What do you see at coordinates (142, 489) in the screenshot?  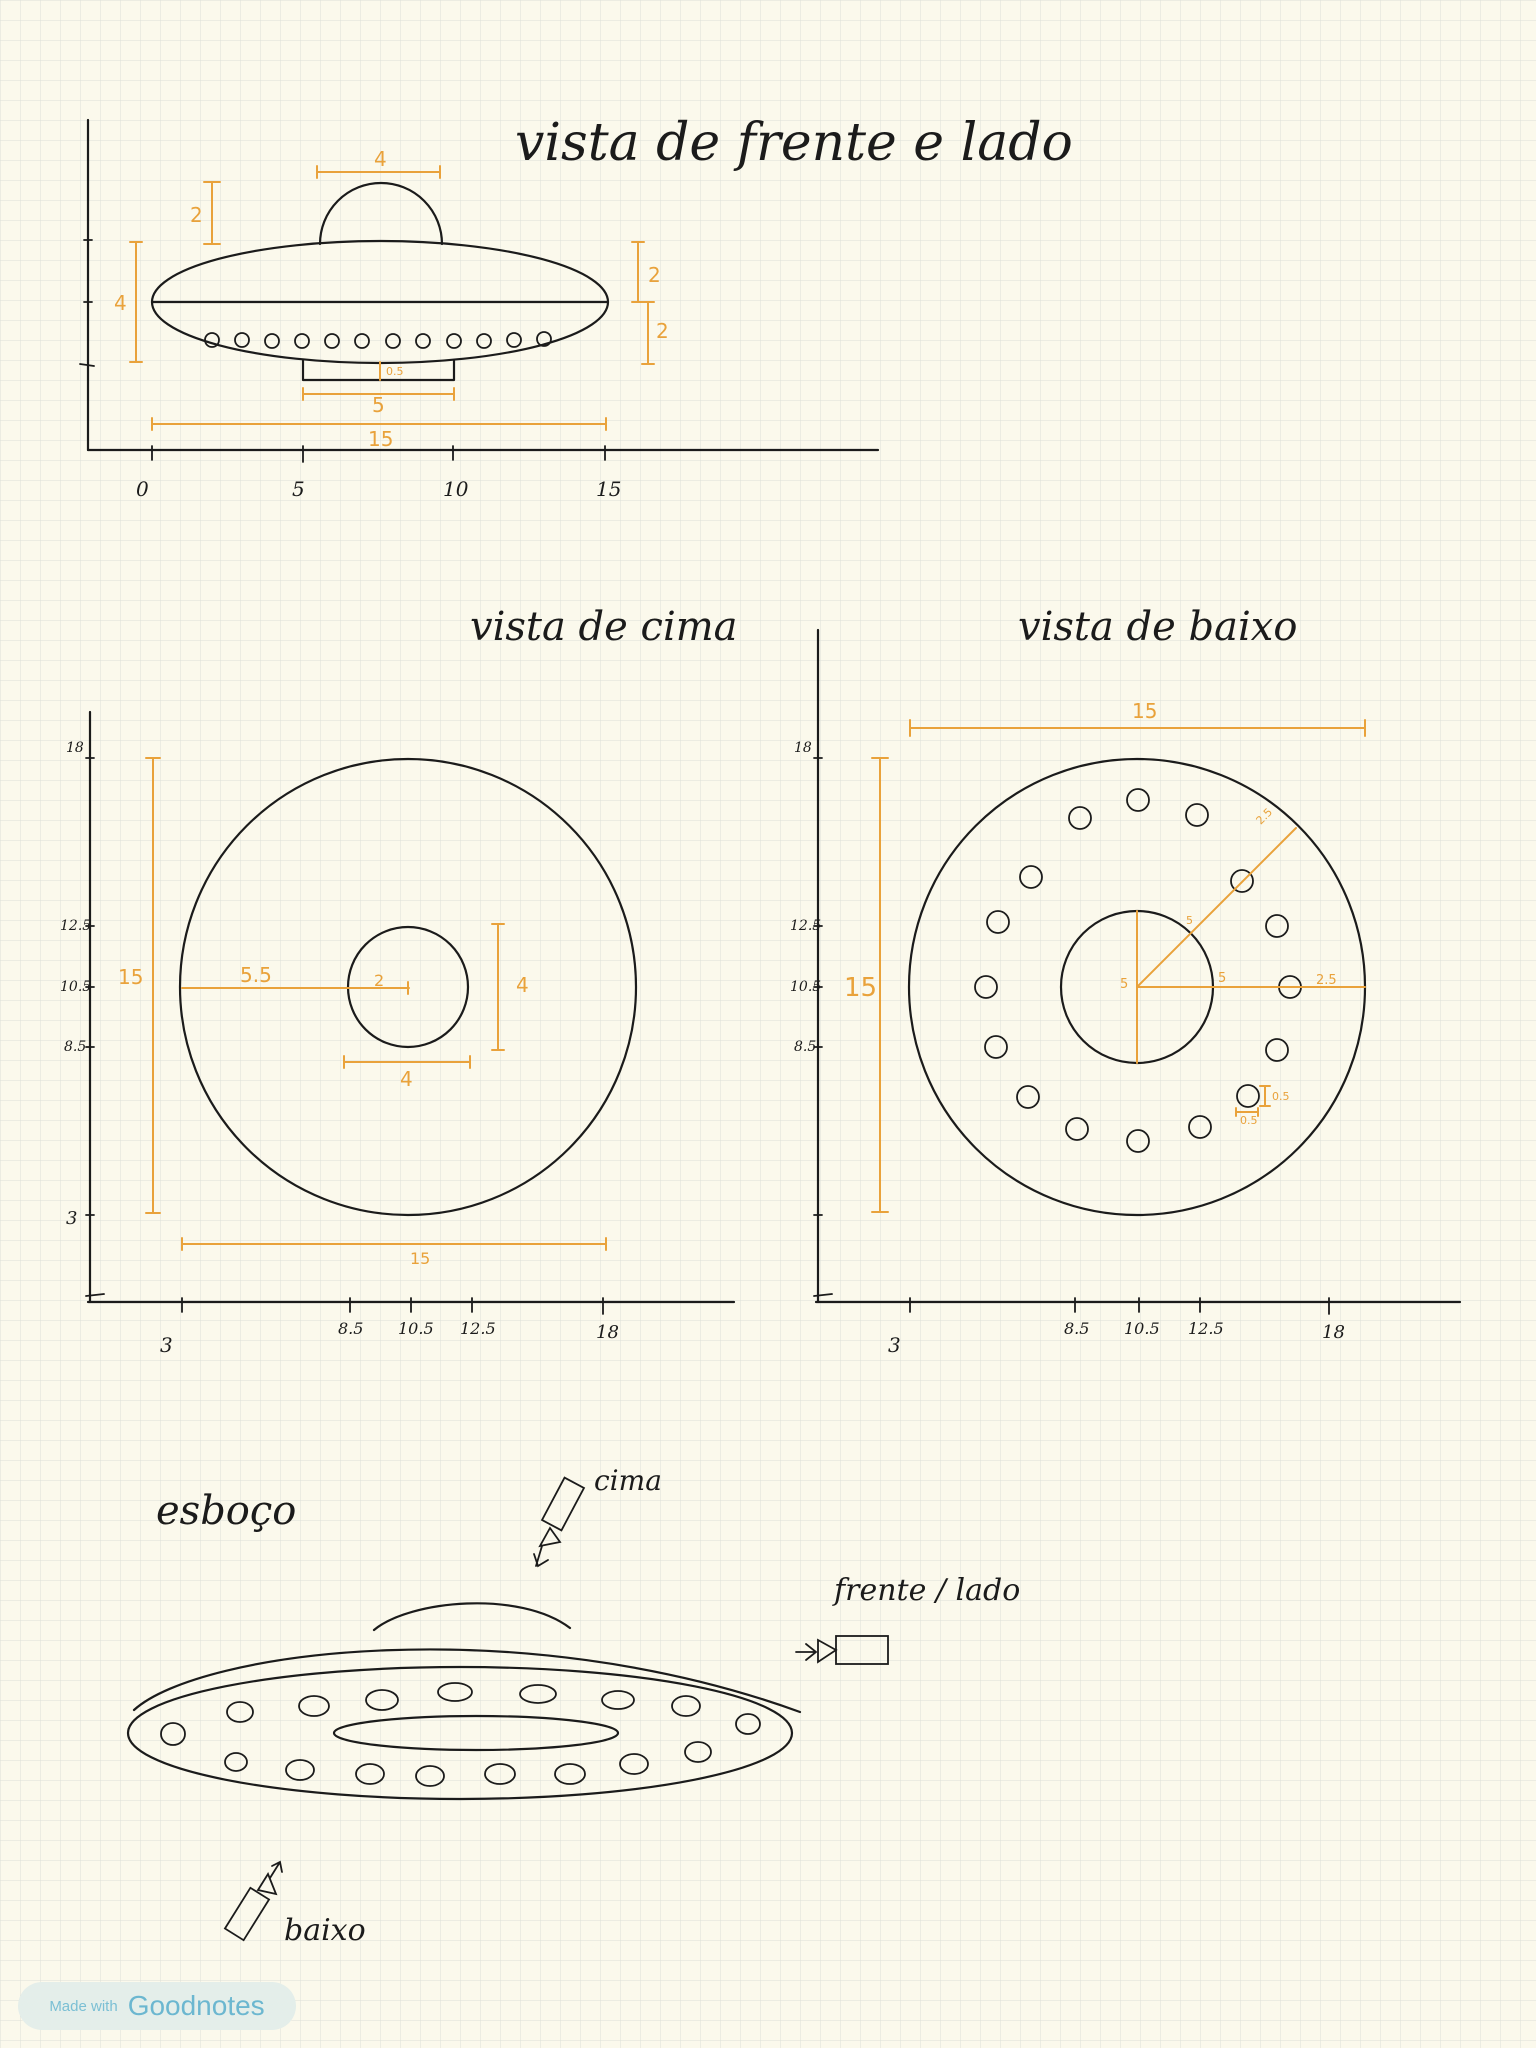 I see `front-x-tick-0: 0` at bounding box center [142, 489].